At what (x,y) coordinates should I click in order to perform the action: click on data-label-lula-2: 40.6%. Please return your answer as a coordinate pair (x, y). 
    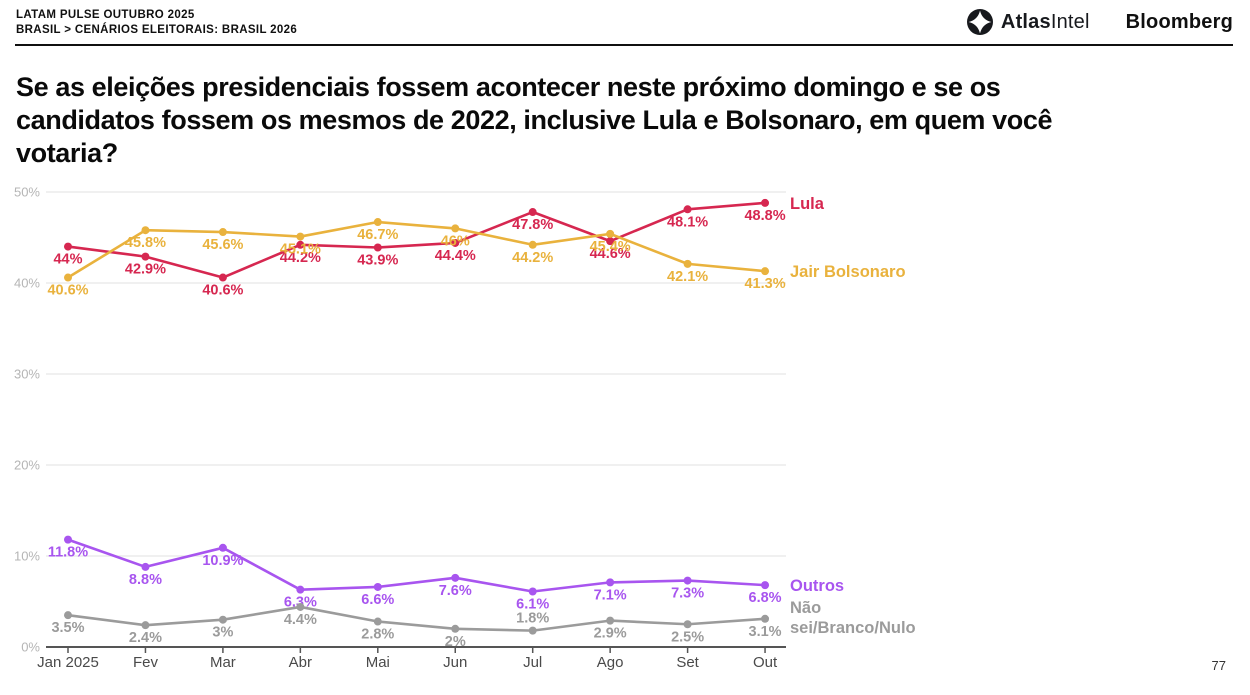
    Looking at the image, I should click on (222, 291).